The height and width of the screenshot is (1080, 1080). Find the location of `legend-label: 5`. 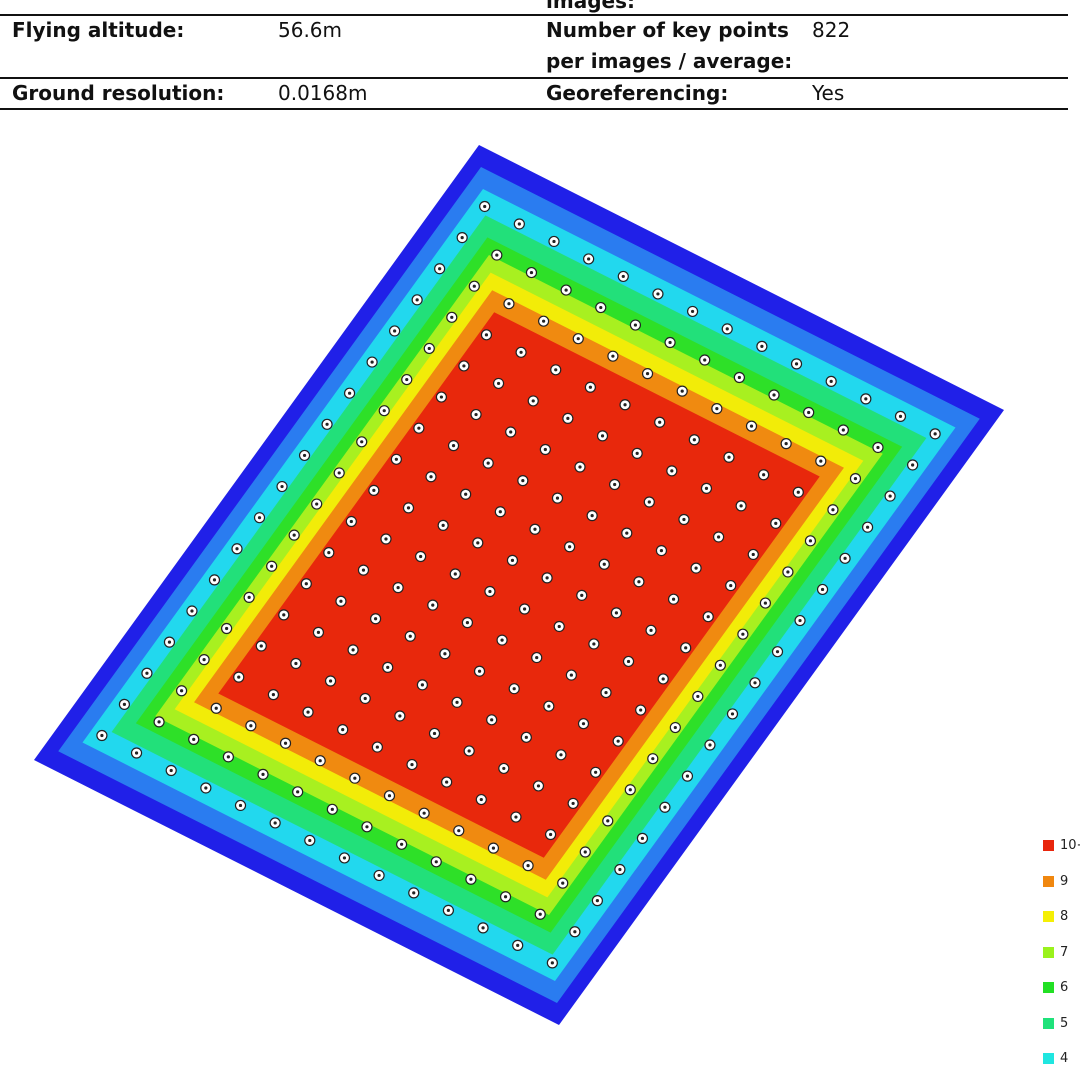

legend-label: 5 is located at coordinates (1064, 1023).